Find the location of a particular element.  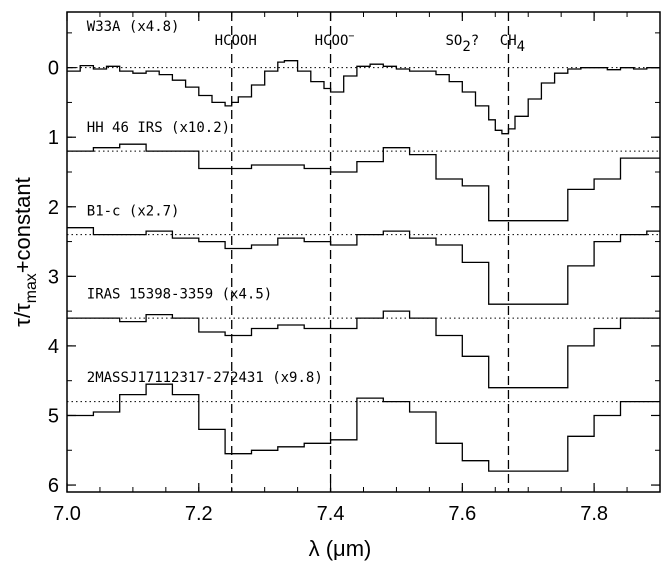

feature-marker-label: CH4 is located at coordinates (512, 44).